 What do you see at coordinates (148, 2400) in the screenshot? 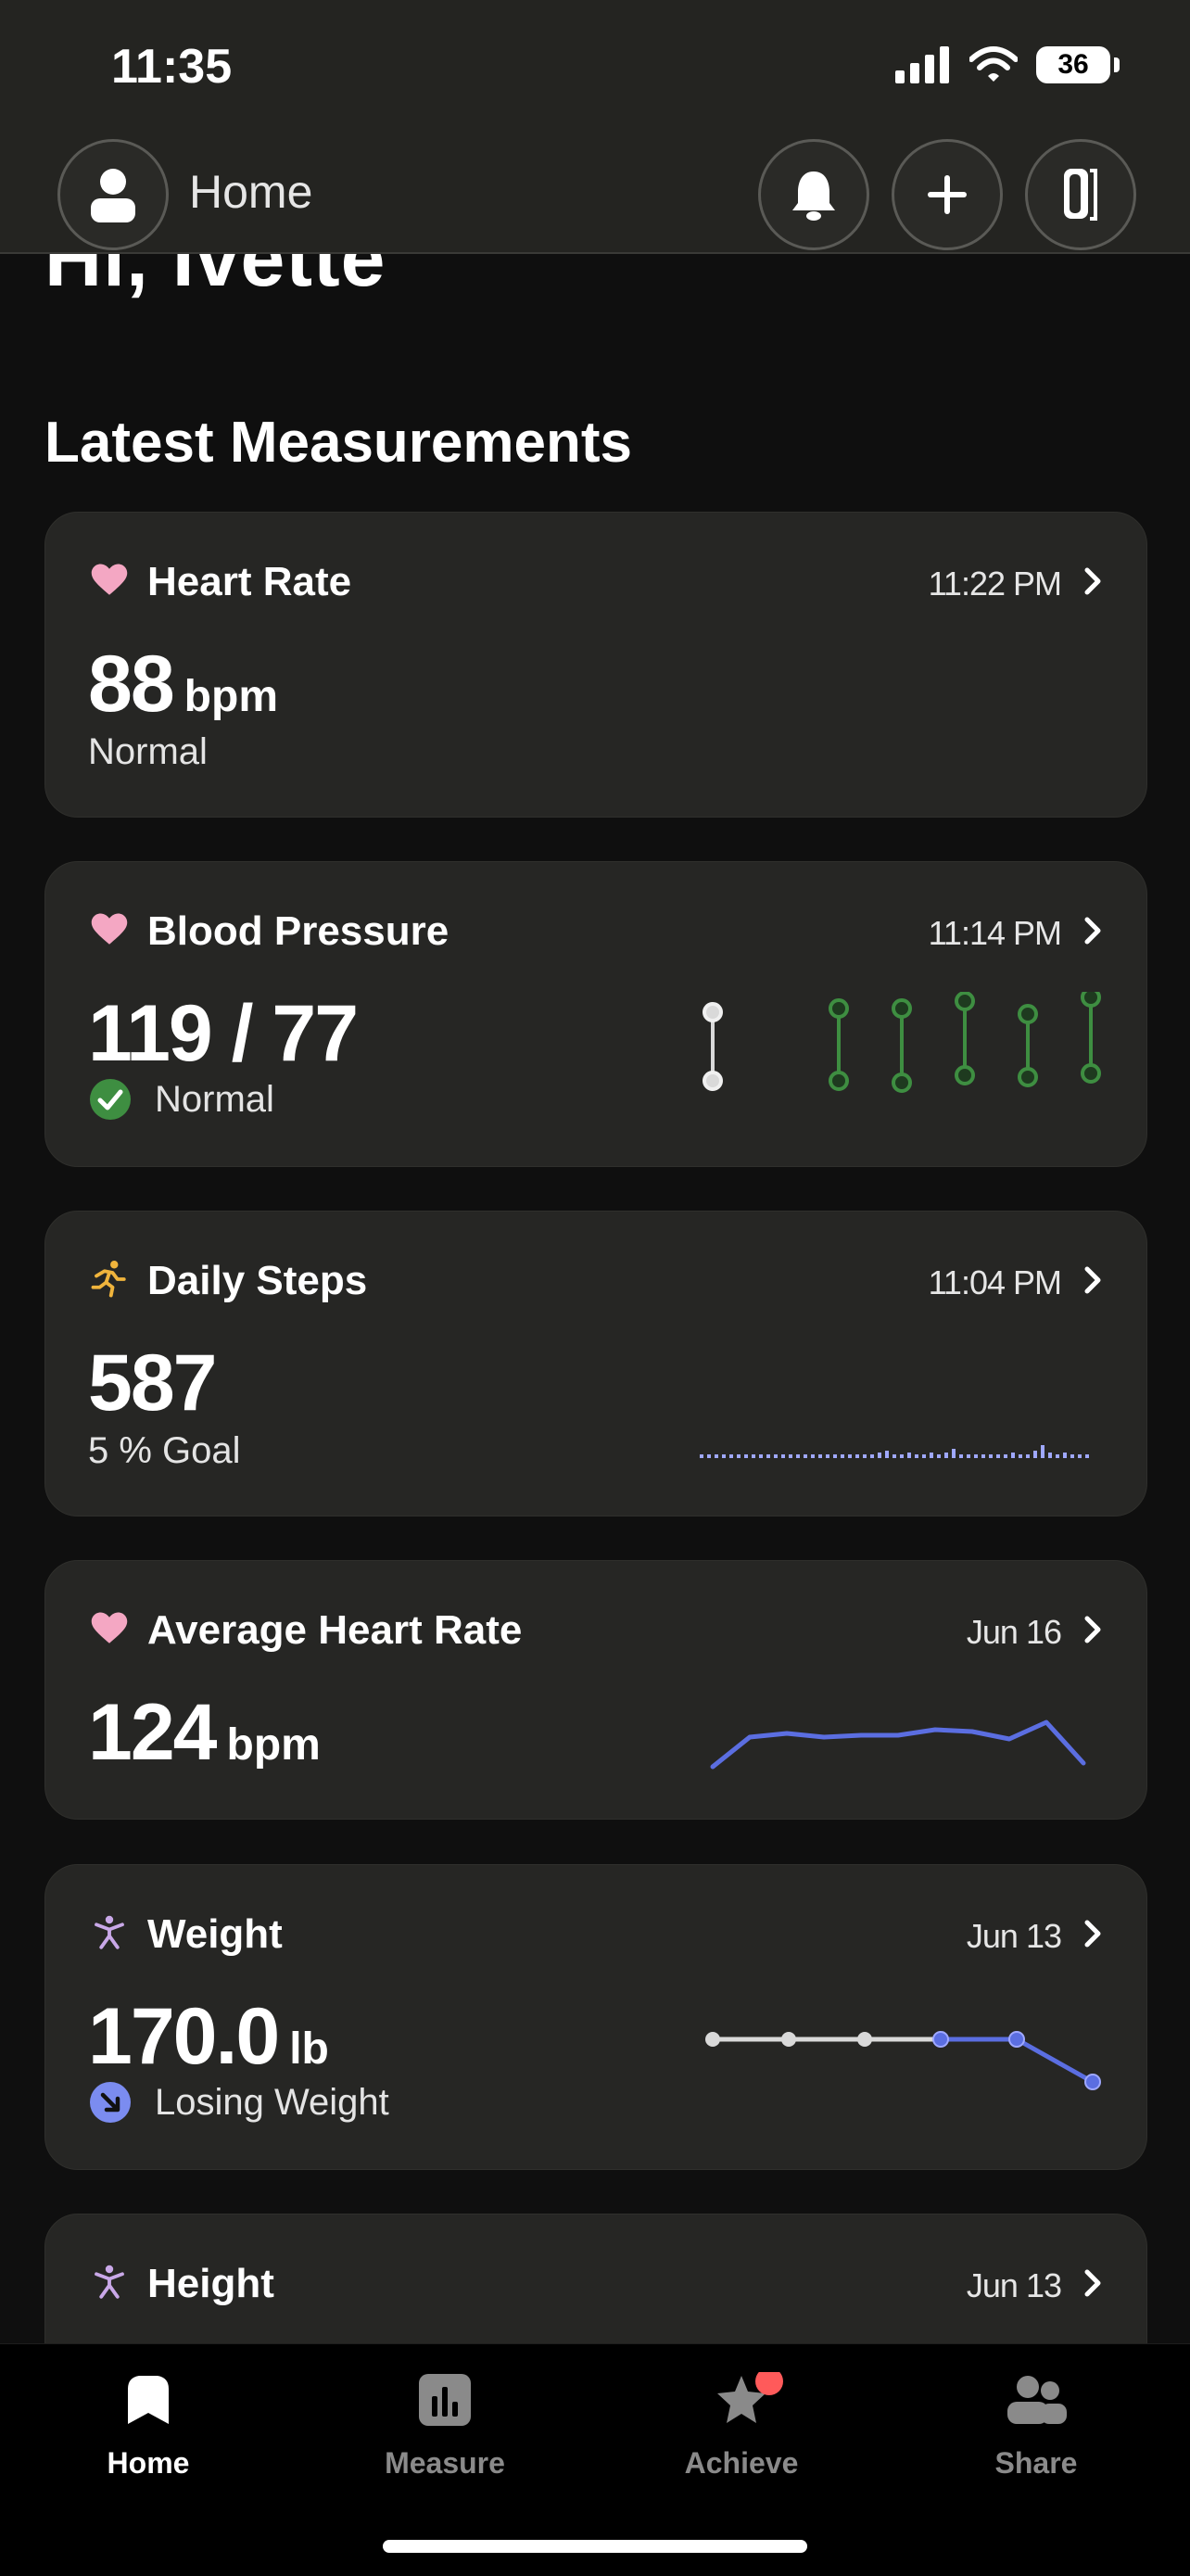
I see `home-icon` at bounding box center [148, 2400].